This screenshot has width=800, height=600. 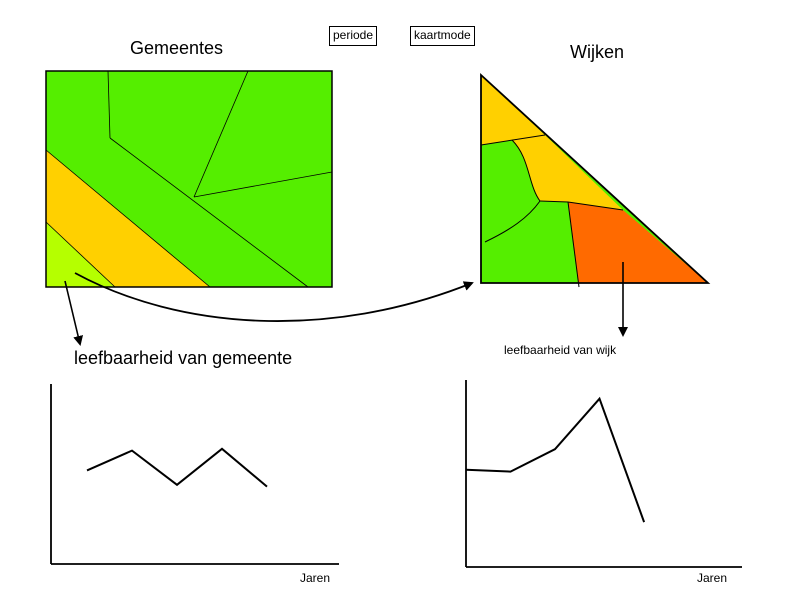 I want to click on left-chart-xlabel: Jaren, so click(x=315, y=578).